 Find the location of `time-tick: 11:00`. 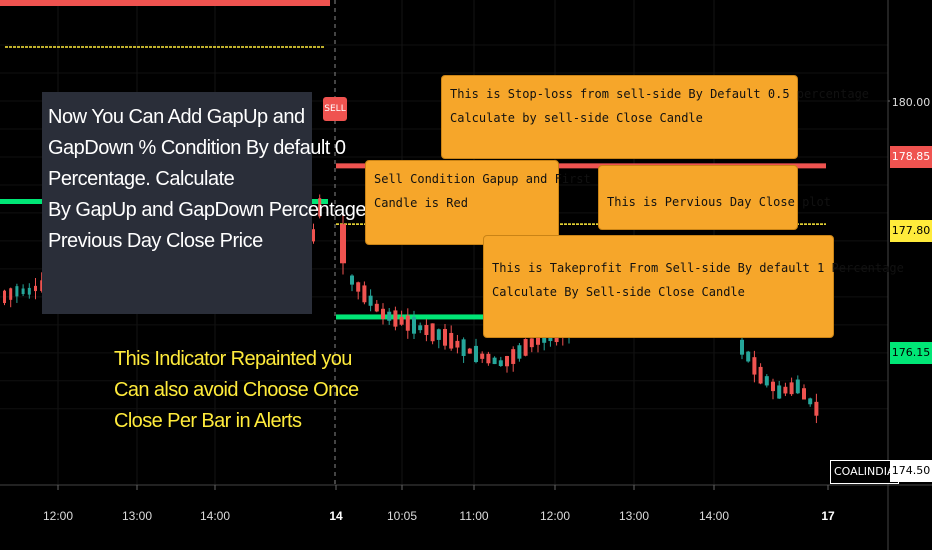

time-tick: 11:00 is located at coordinates (473, 516).